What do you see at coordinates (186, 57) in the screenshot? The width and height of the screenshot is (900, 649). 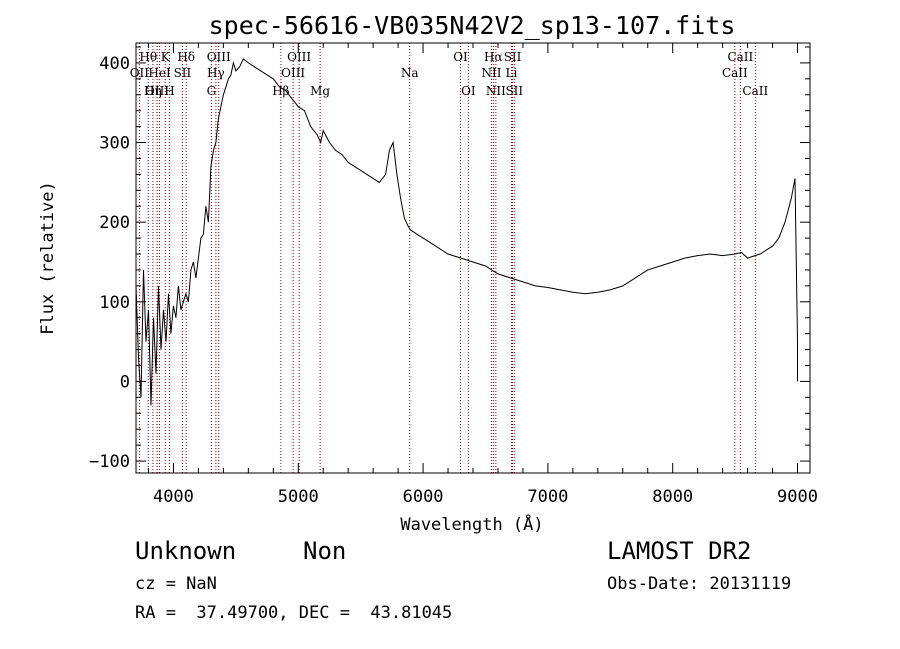 I see `line-label: Hδ` at bounding box center [186, 57].